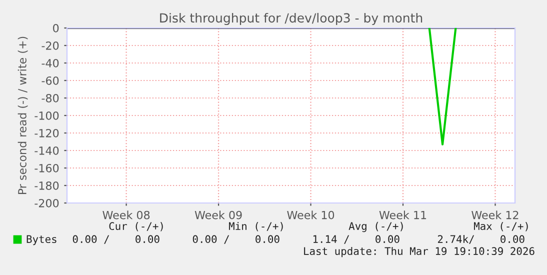 The image size is (547, 275). Describe the element at coordinates (375, 227) in the screenshot. I see `text: Avg (-/+)` at that location.